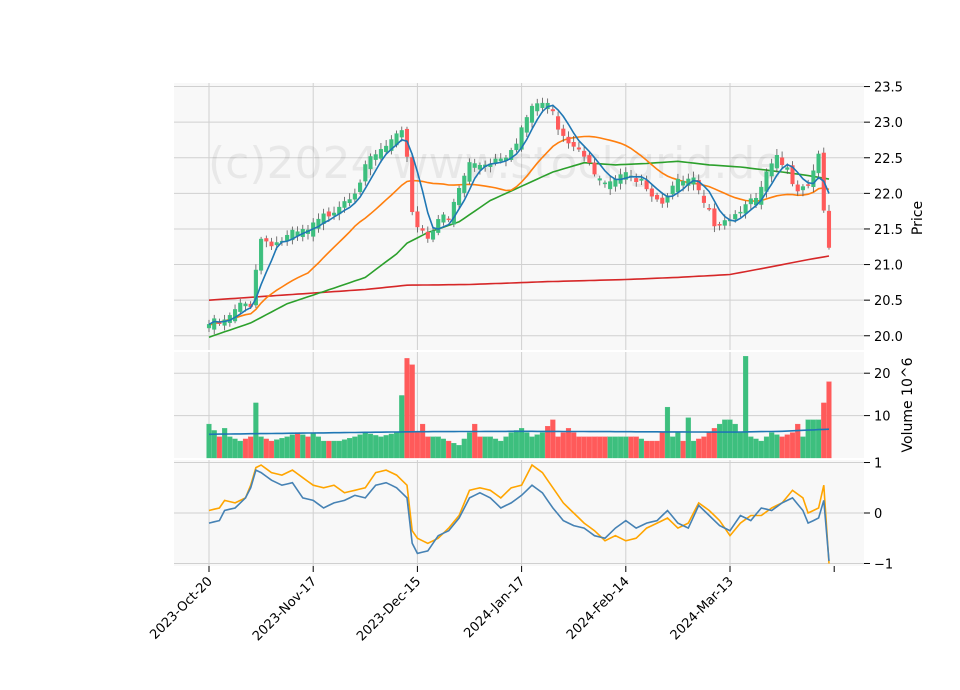  I want to click on oscillator-y-axis: −1 0 1, so click(878, 514).